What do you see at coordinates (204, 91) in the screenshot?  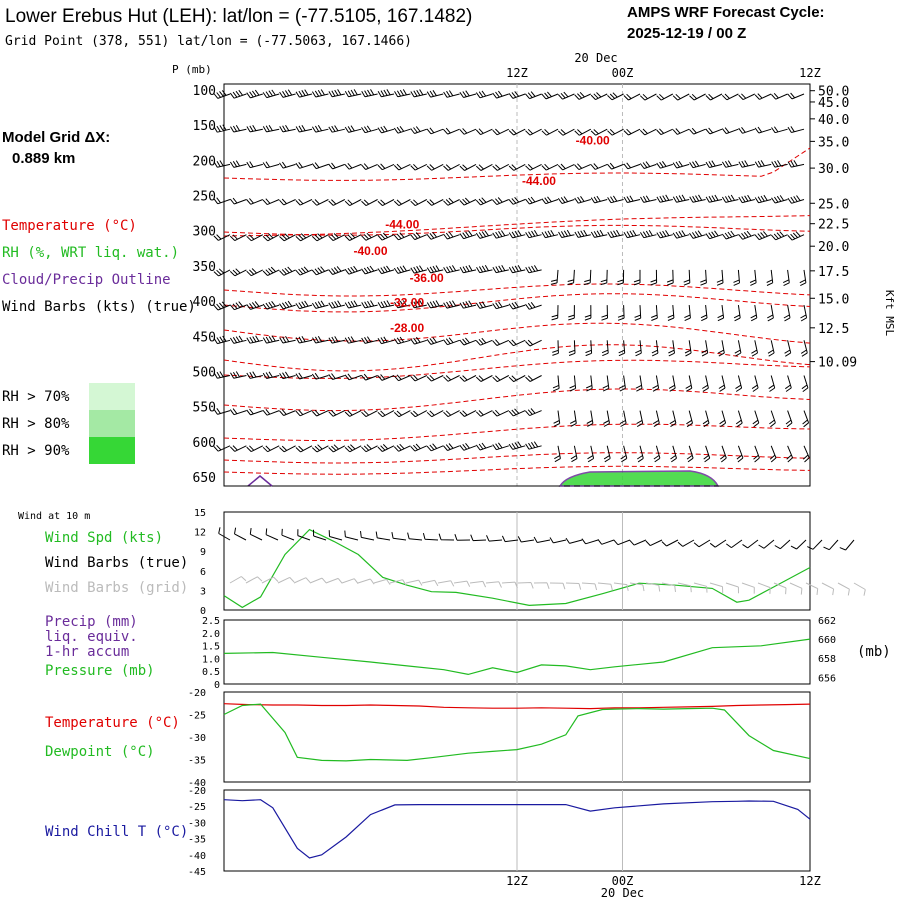 I see `pressure-tick-label: 100` at bounding box center [204, 91].